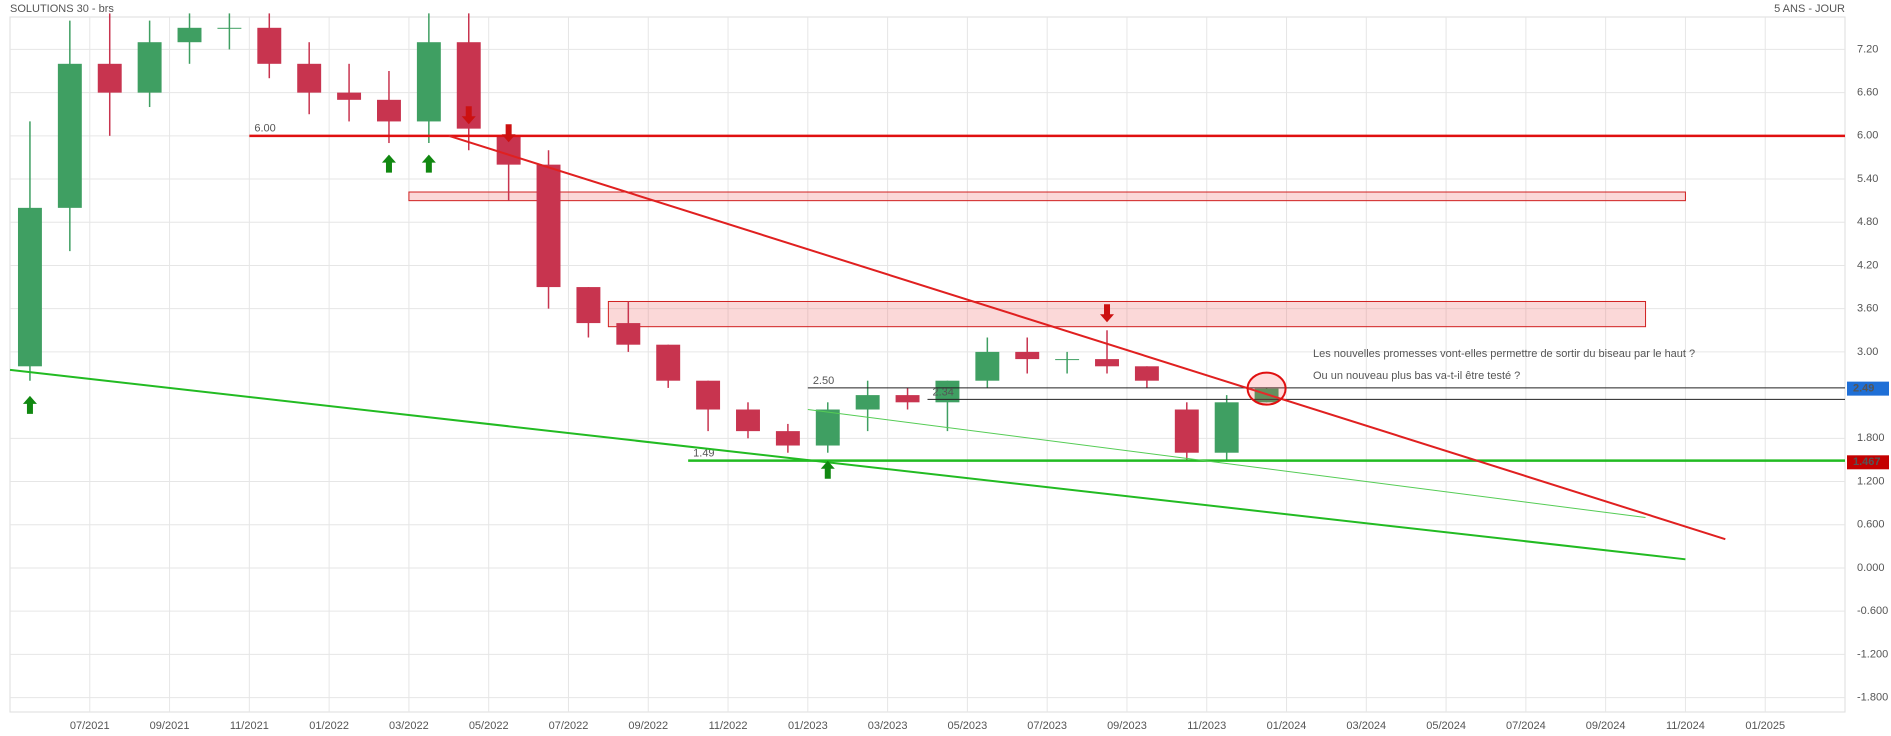 This screenshot has height=736, width=1891. Describe the element at coordinates (1867, 93) in the screenshot. I see `y-tick-label: 6.60` at that location.